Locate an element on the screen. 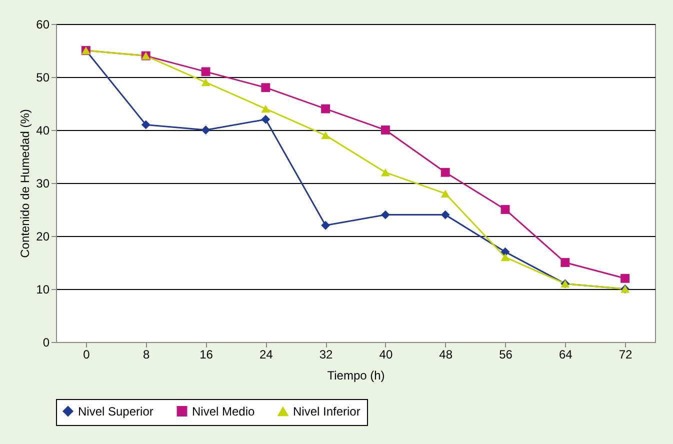 The width and height of the screenshot is (673, 444). x-tick-label: 8 is located at coordinates (146, 355).